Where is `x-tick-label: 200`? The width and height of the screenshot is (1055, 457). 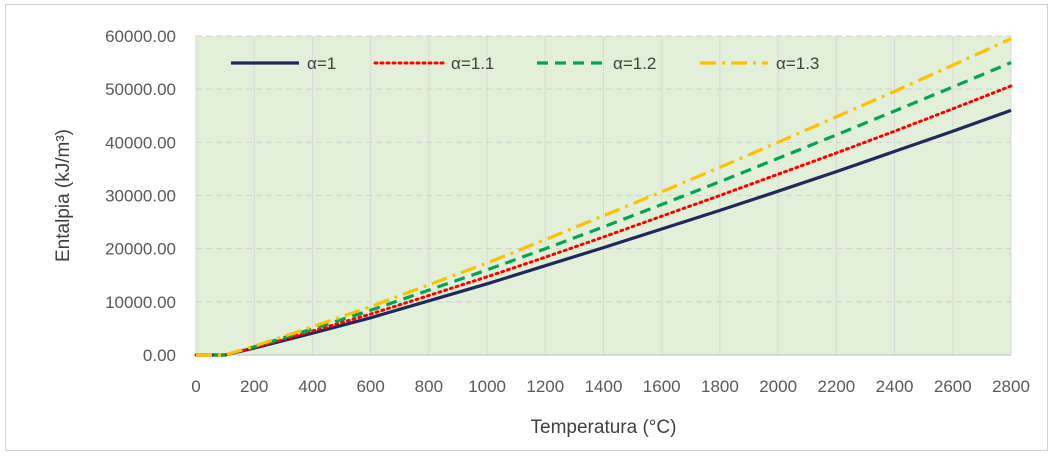
x-tick-label: 200 is located at coordinates (254, 386).